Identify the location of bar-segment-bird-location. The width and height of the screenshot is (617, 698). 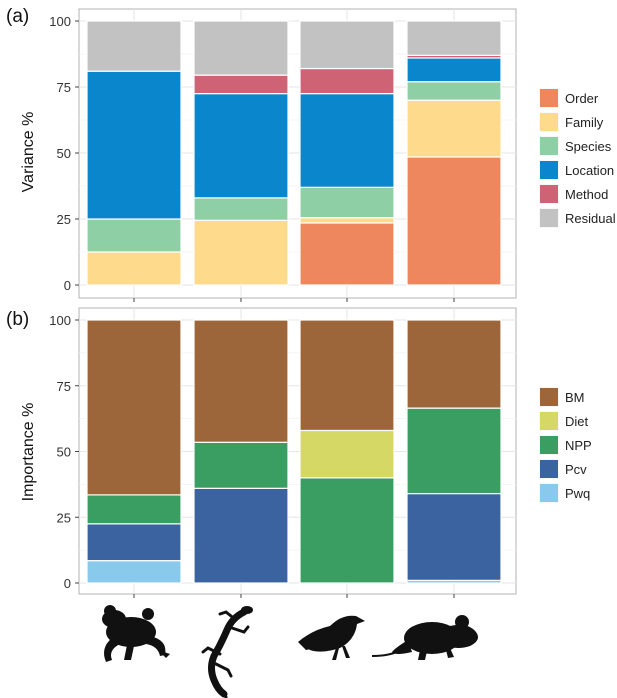
(347, 140).